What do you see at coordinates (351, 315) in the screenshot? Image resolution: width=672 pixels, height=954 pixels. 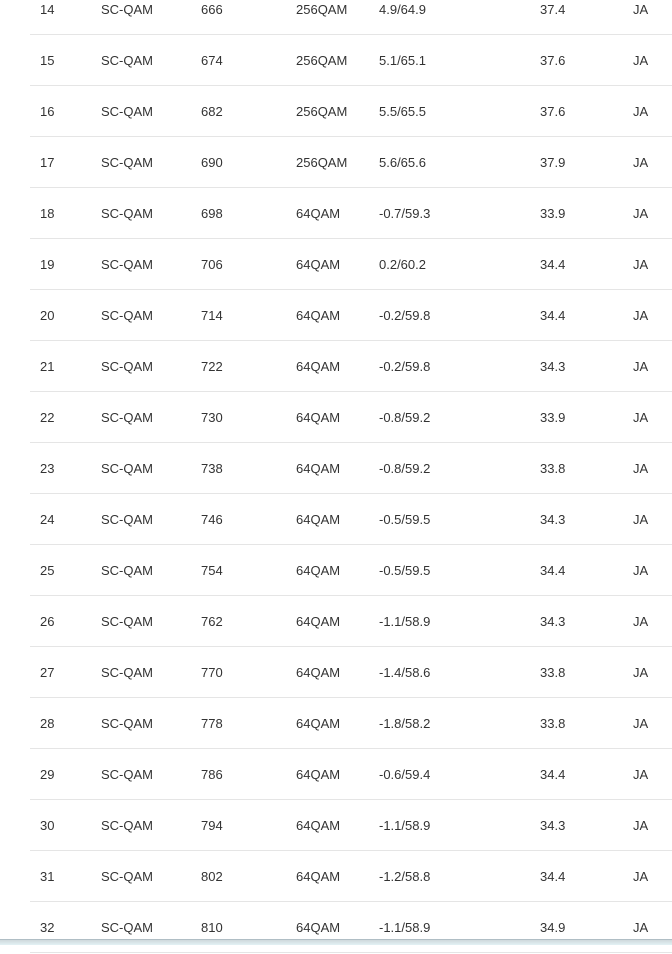 I see `table-row: 20 SC-QAM 714 64QAM -0.2/59.8 34.4 JA` at bounding box center [351, 315].